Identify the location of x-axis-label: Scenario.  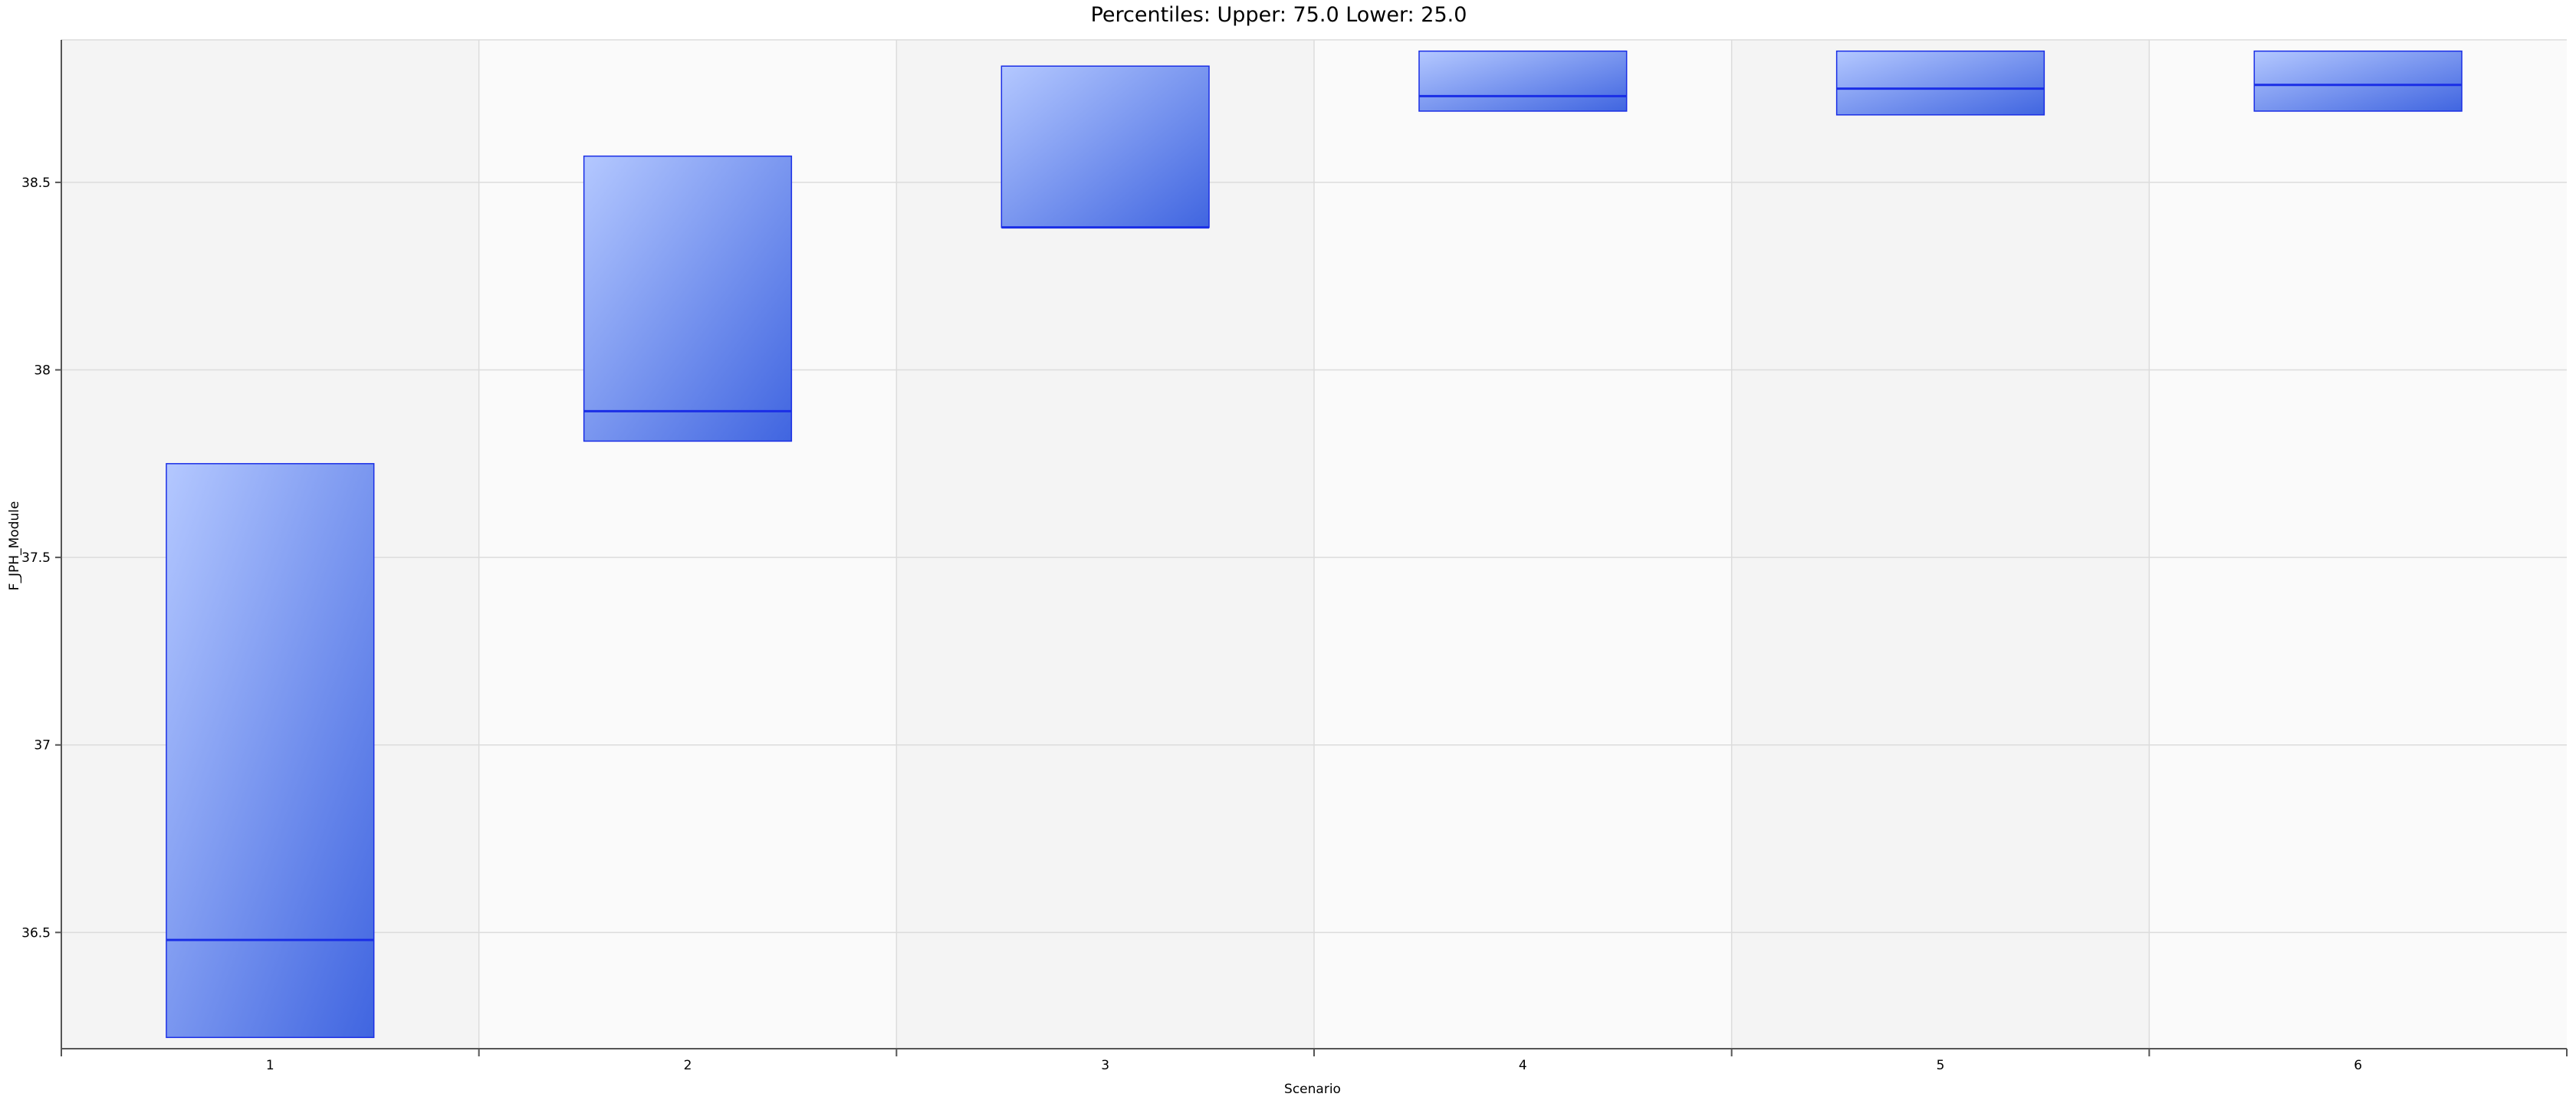
(1313, 1089).